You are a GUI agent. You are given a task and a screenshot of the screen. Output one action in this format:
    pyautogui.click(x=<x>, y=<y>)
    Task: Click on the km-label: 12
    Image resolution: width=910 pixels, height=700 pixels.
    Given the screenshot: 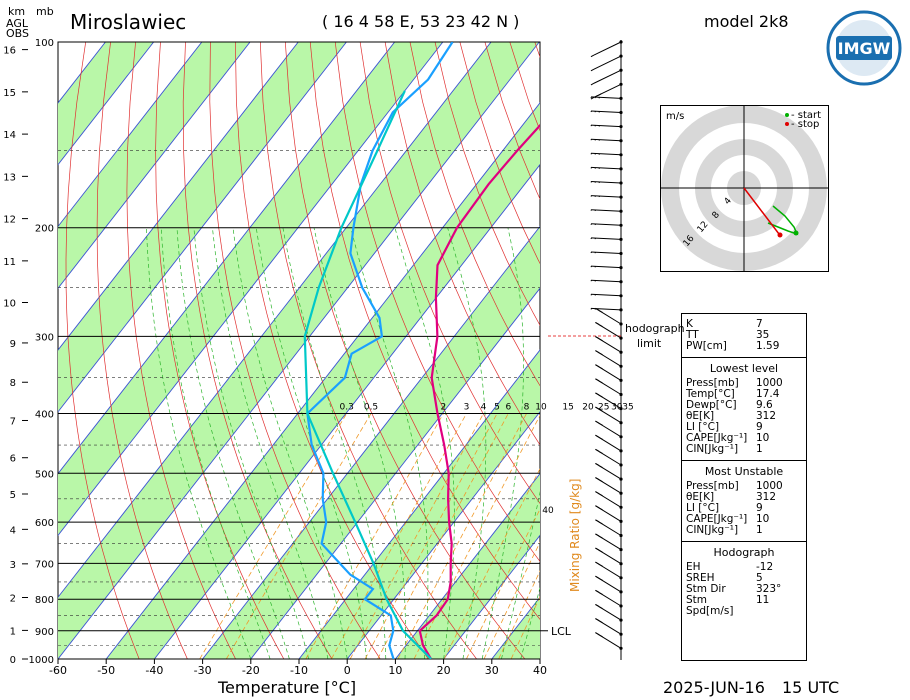 What is the action you would take?
    pyautogui.click(x=9, y=220)
    